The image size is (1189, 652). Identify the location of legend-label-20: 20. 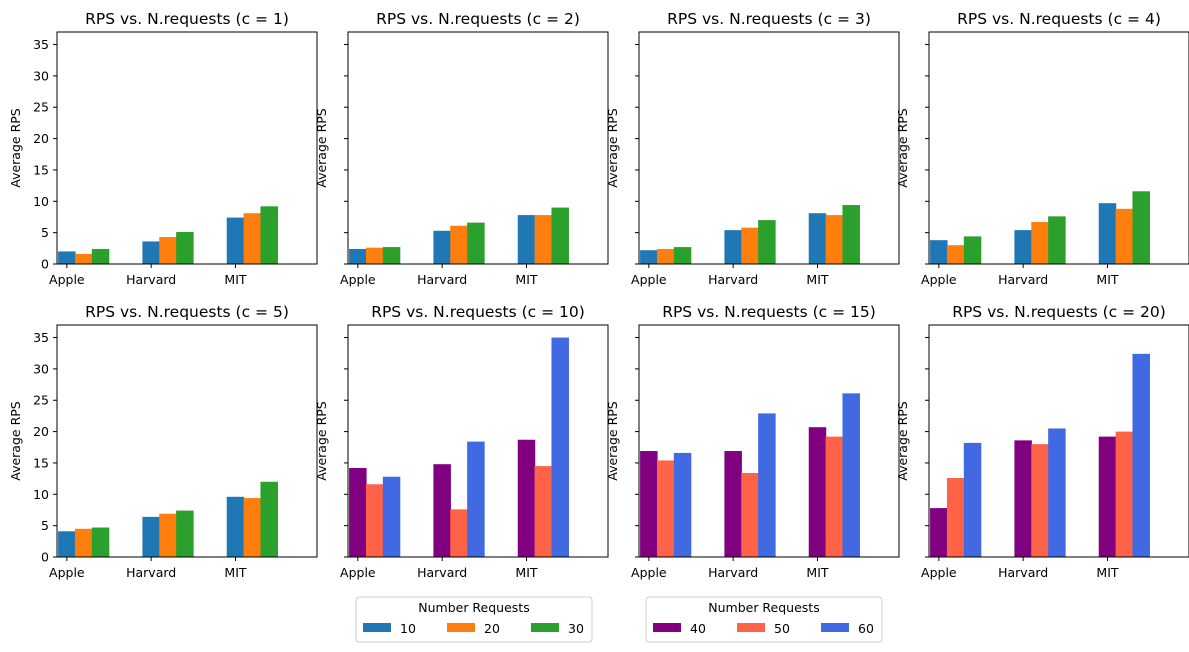
(492, 628).